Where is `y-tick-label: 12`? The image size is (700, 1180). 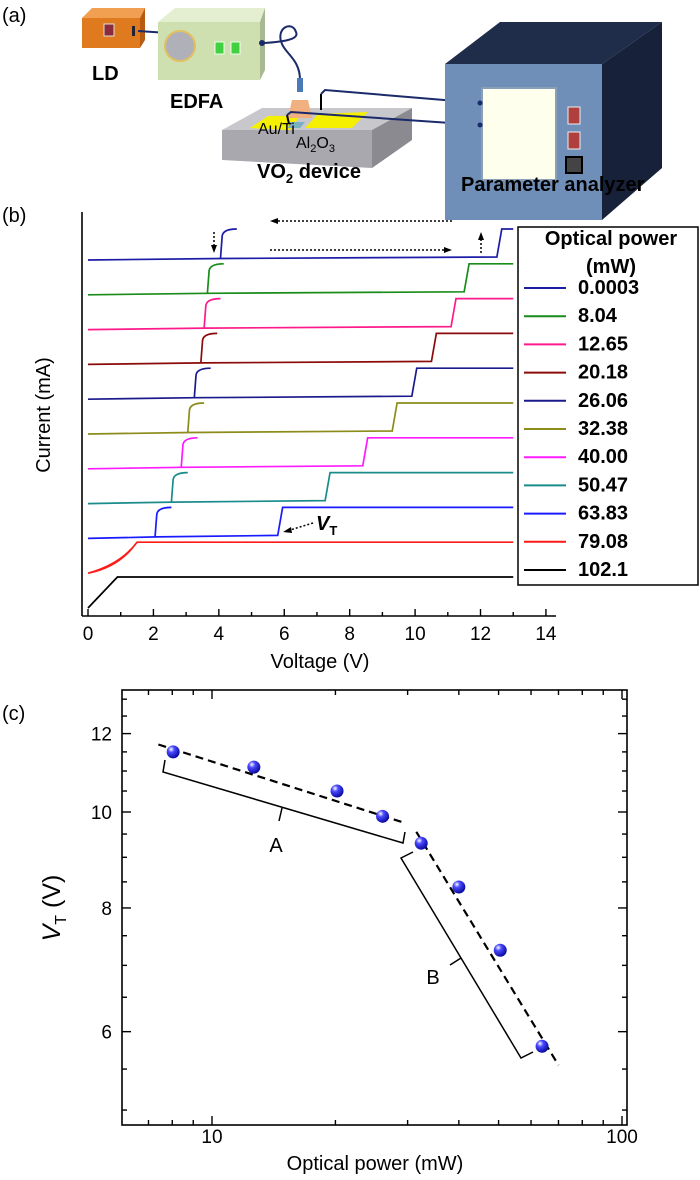
y-tick-label: 12 is located at coordinates (101, 735).